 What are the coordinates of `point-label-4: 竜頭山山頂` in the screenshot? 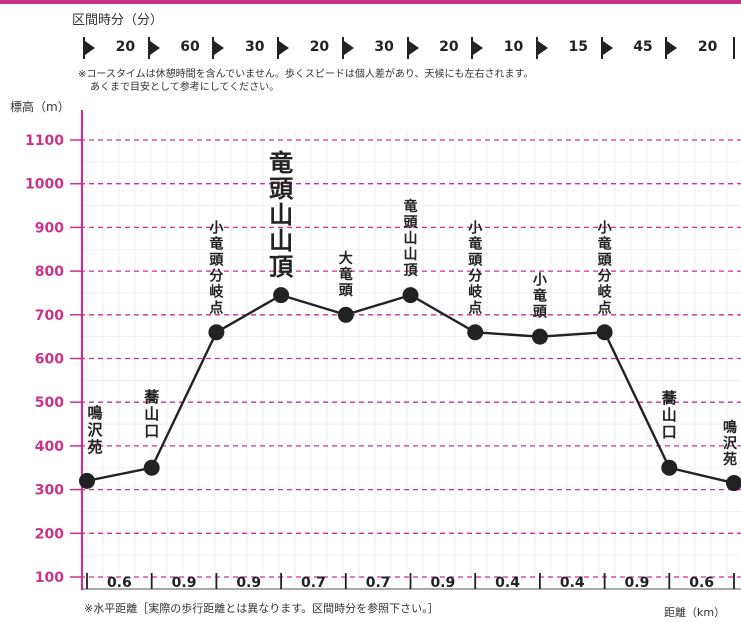 It's located at (281, 215).